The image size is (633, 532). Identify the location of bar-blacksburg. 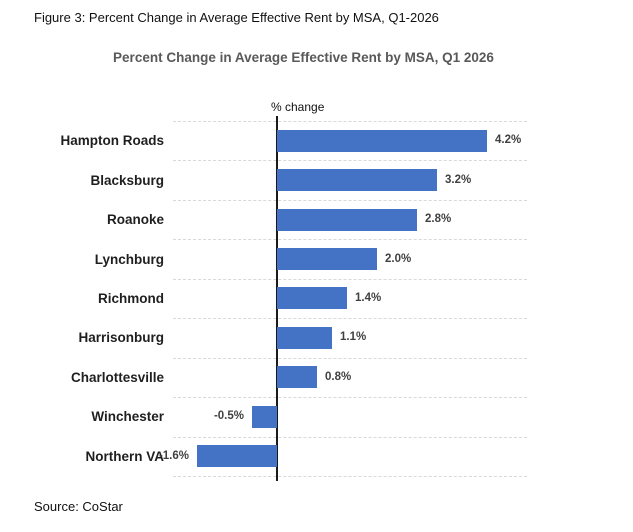
(357, 180).